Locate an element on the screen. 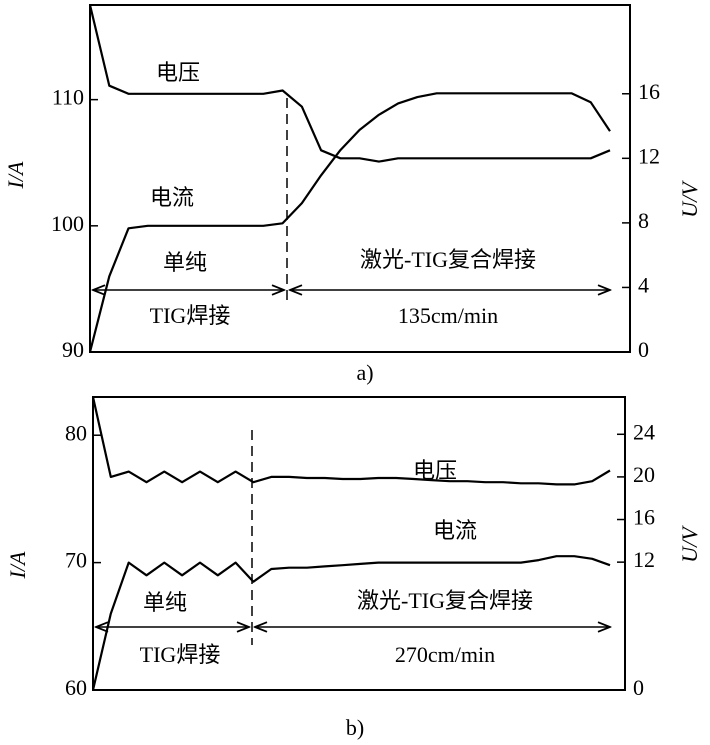  y2-tick-label: 8 is located at coordinates (643, 220).